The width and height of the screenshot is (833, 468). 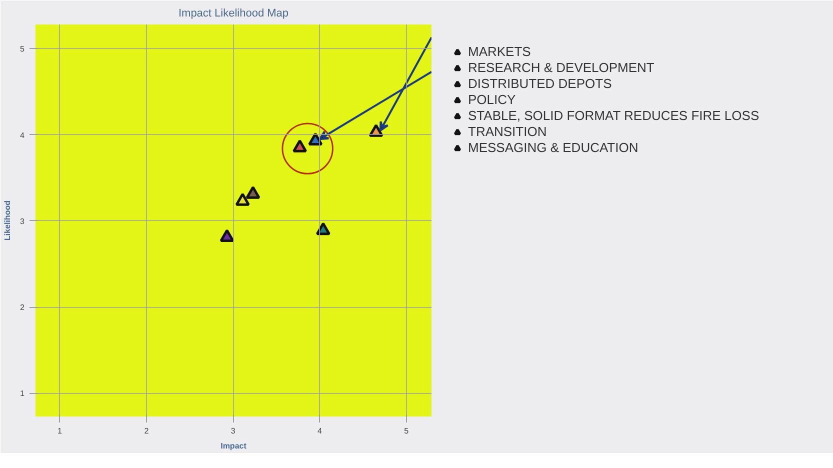 I want to click on x-tick-label: 4, so click(x=319, y=431).